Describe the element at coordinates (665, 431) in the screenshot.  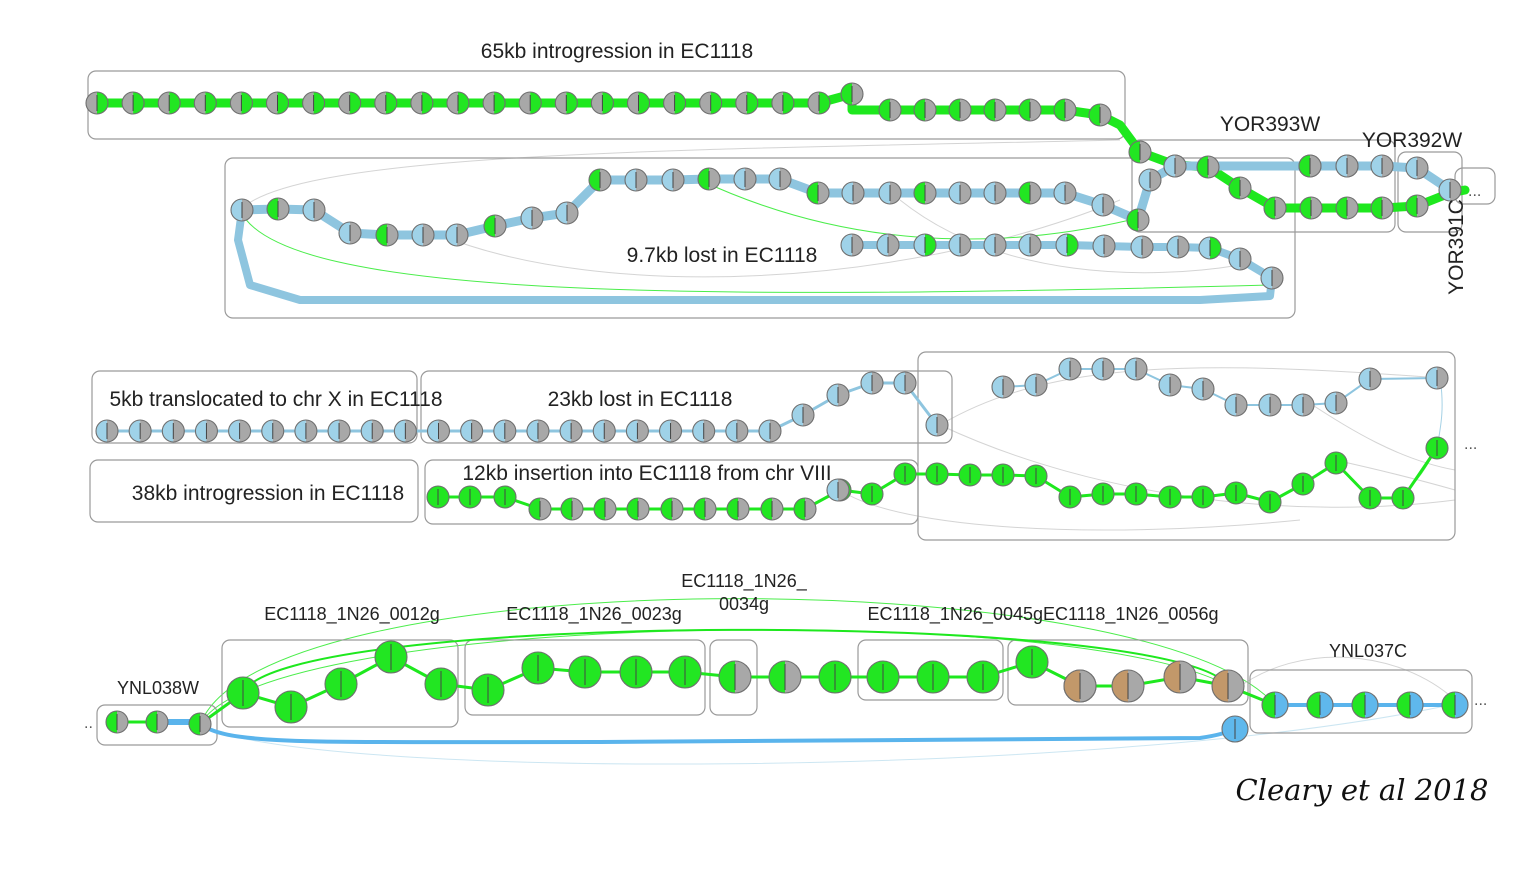
I see `node-p2-blue-17-left-half` at that location.